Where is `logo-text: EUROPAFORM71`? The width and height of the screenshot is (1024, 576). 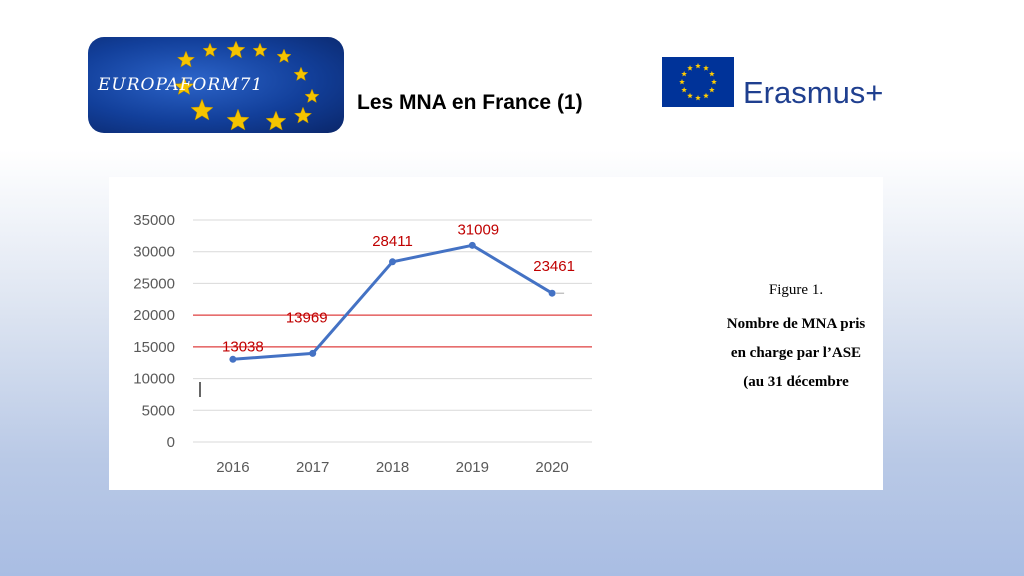 logo-text: EUROPAFORM71 is located at coordinates (181, 85).